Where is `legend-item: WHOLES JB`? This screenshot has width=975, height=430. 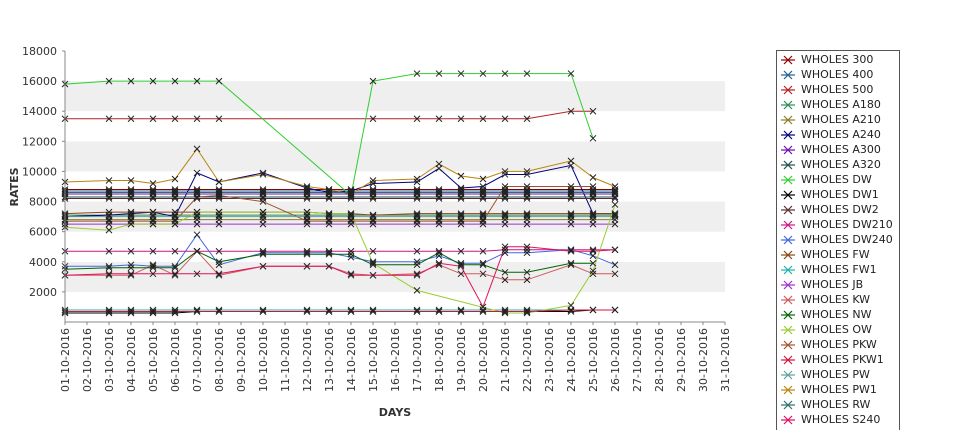 legend-item: WHOLES JB is located at coordinates (838, 285).